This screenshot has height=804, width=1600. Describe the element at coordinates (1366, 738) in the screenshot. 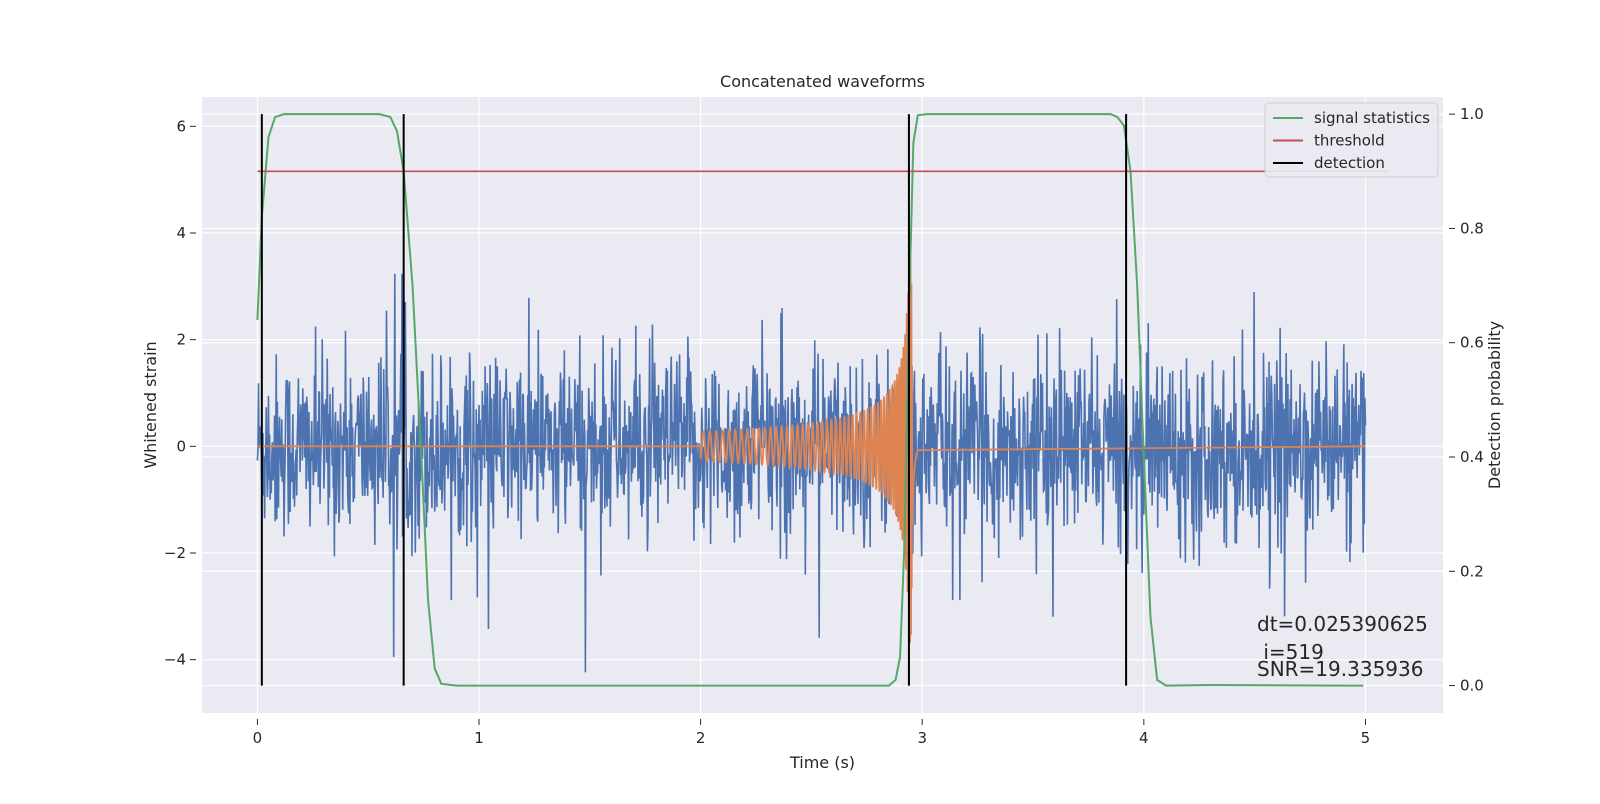

I see `x-tick-label: 5` at that location.